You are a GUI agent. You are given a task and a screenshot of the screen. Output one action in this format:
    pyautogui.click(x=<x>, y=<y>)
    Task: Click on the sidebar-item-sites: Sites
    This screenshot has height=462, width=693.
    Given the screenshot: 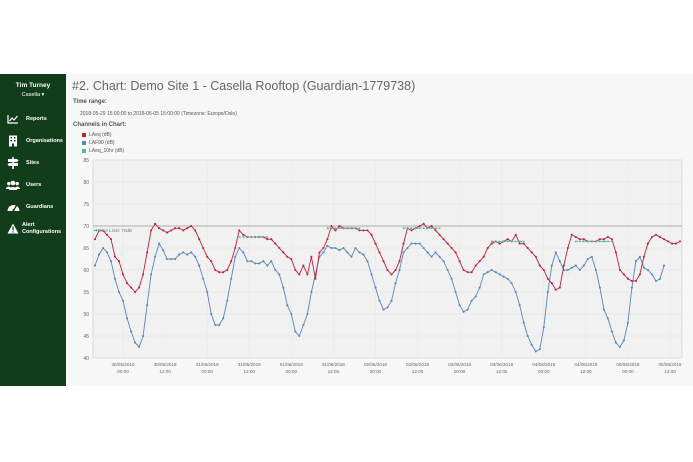 What is the action you would take?
    pyautogui.click(x=35, y=163)
    